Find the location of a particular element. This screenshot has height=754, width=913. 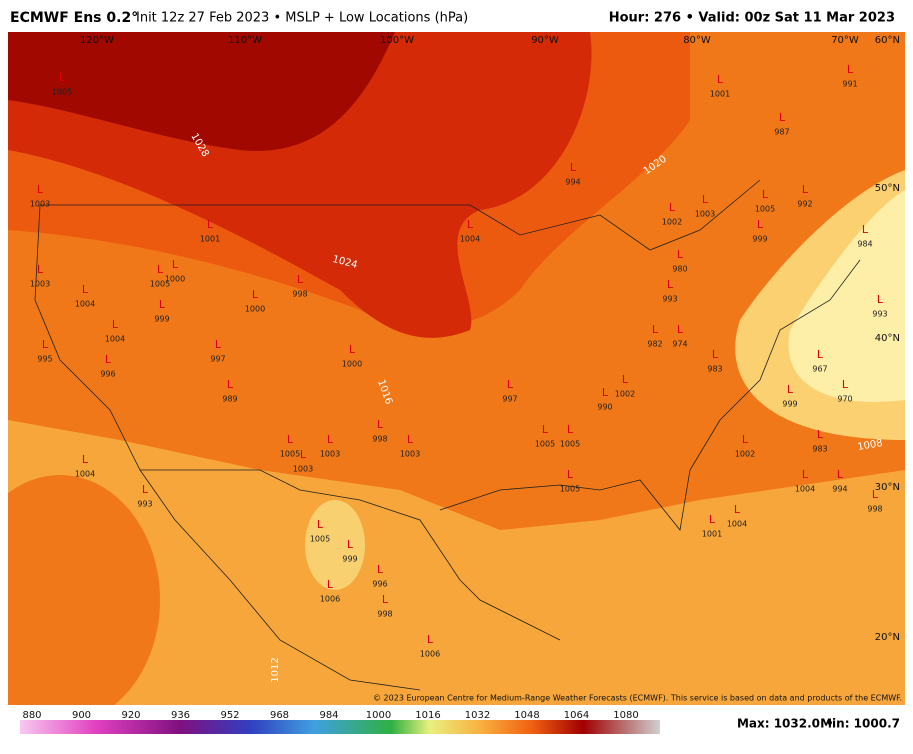

min-value: Min: 1000.7 is located at coordinates (860, 724).